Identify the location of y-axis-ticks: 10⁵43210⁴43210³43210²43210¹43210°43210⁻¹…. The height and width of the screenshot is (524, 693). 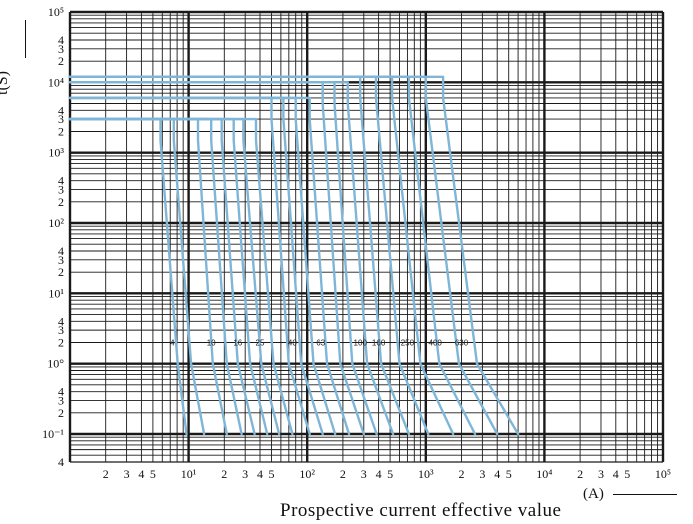
(53, 237).